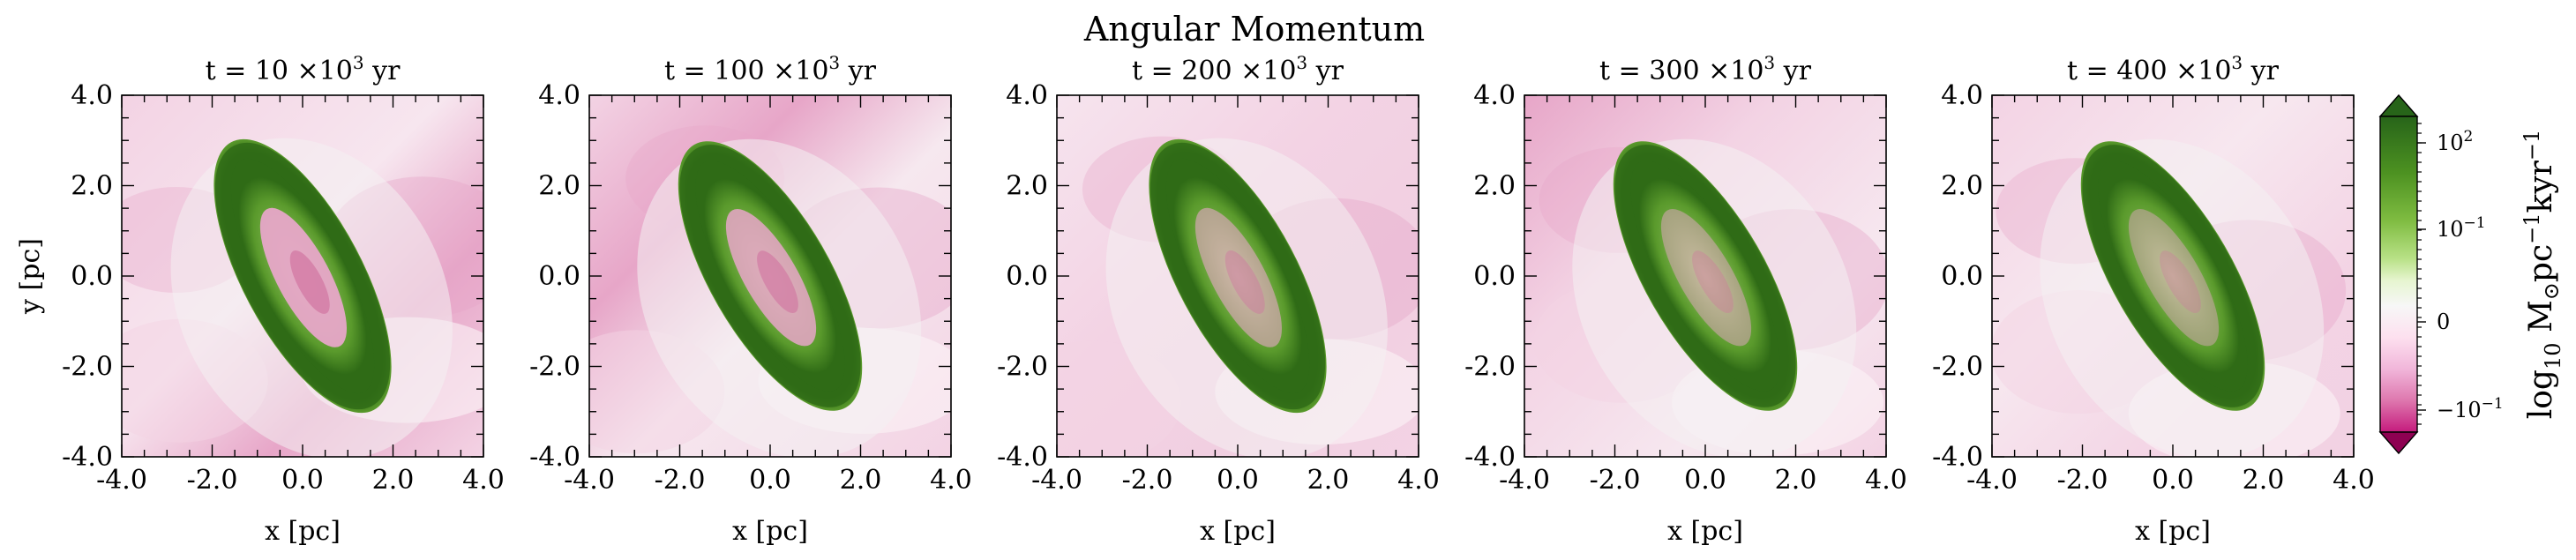  What do you see at coordinates (2472, 274) in the screenshot?
I see `colorbar: 10² 10⁻¹ 0 −10−1 log10 M⊙pc−1kyr−1` at bounding box center [2472, 274].